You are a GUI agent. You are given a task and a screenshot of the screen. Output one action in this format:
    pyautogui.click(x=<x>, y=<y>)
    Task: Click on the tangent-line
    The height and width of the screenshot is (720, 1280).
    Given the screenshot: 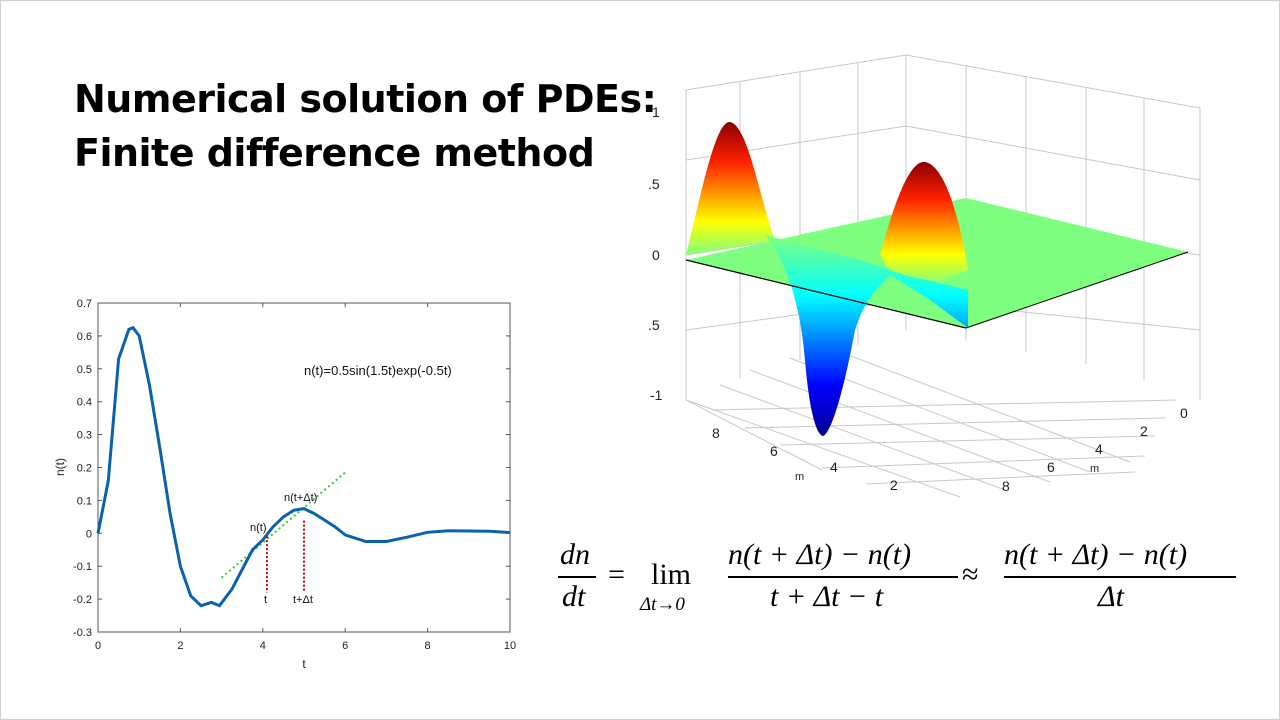 What is the action you would take?
    pyautogui.click(x=283, y=525)
    